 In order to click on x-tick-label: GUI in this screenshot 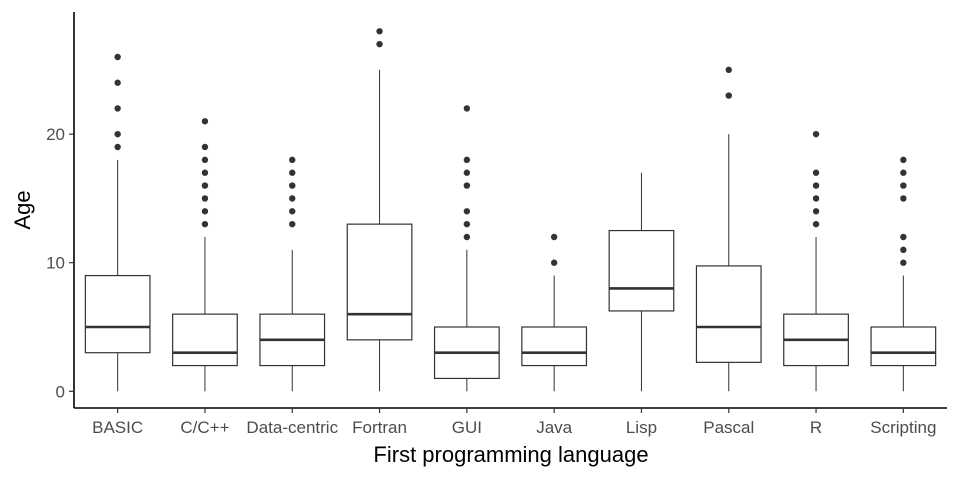, I will do `click(467, 427)`.